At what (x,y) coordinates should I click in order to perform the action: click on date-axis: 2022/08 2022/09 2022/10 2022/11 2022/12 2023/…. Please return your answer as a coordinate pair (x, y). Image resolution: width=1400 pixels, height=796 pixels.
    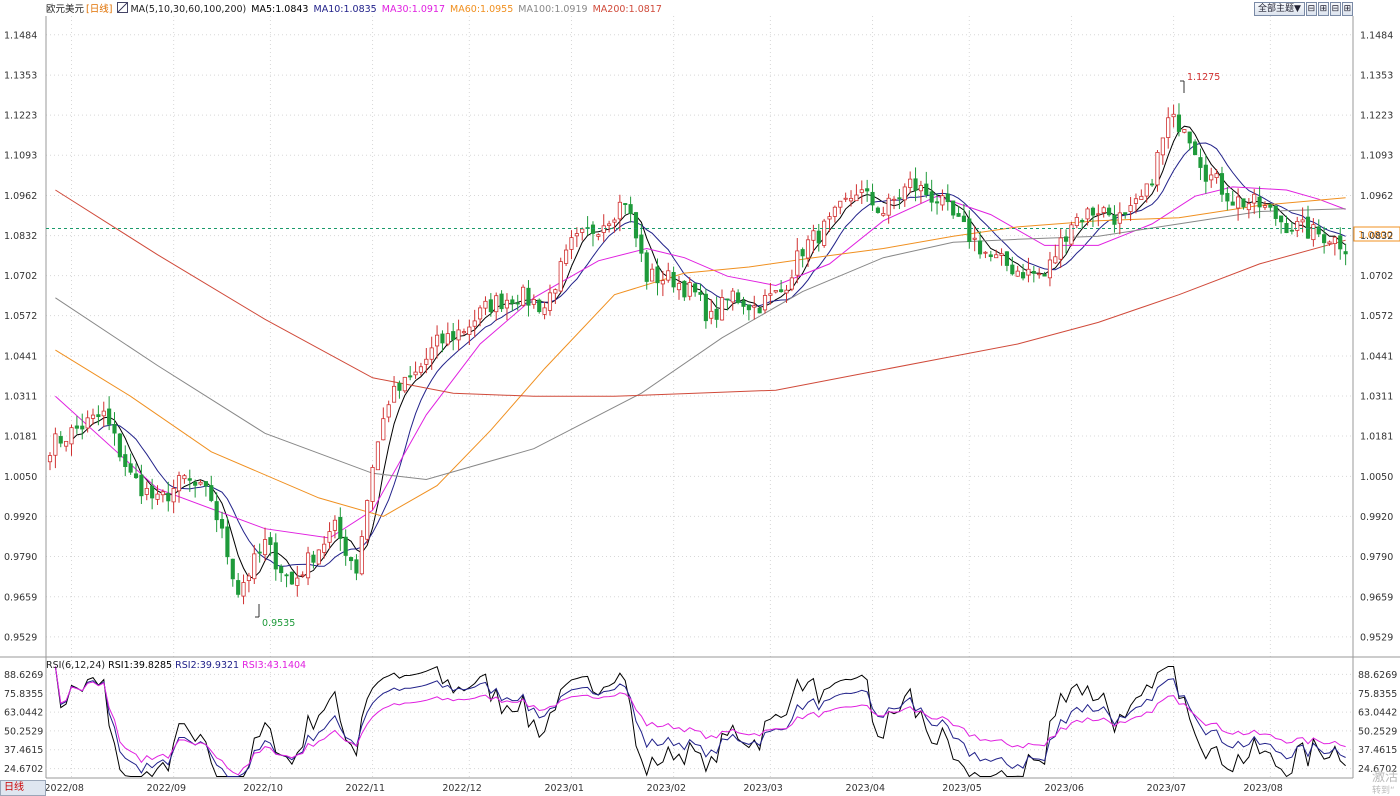
    Looking at the image, I should click on (664, 788).